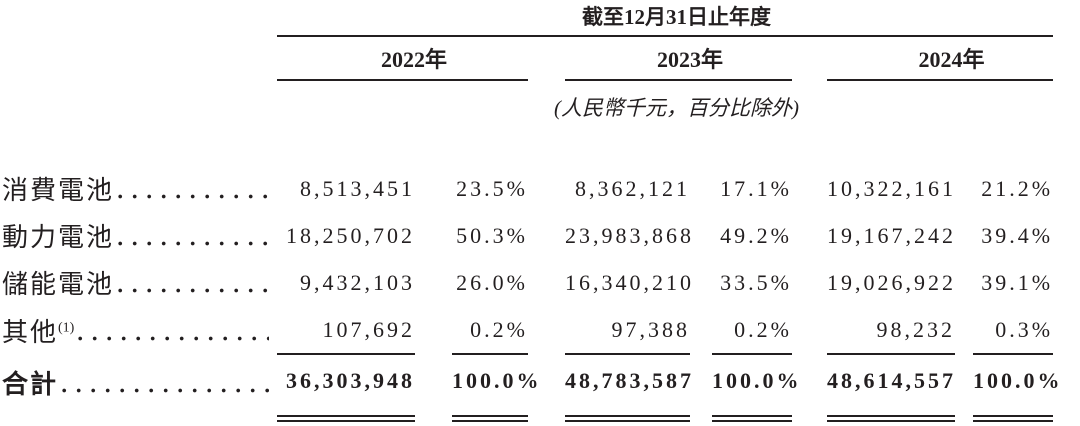 The image size is (1080, 426). What do you see at coordinates (138, 188) in the screenshot?
I see `row-label: 消費電池` at bounding box center [138, 188].